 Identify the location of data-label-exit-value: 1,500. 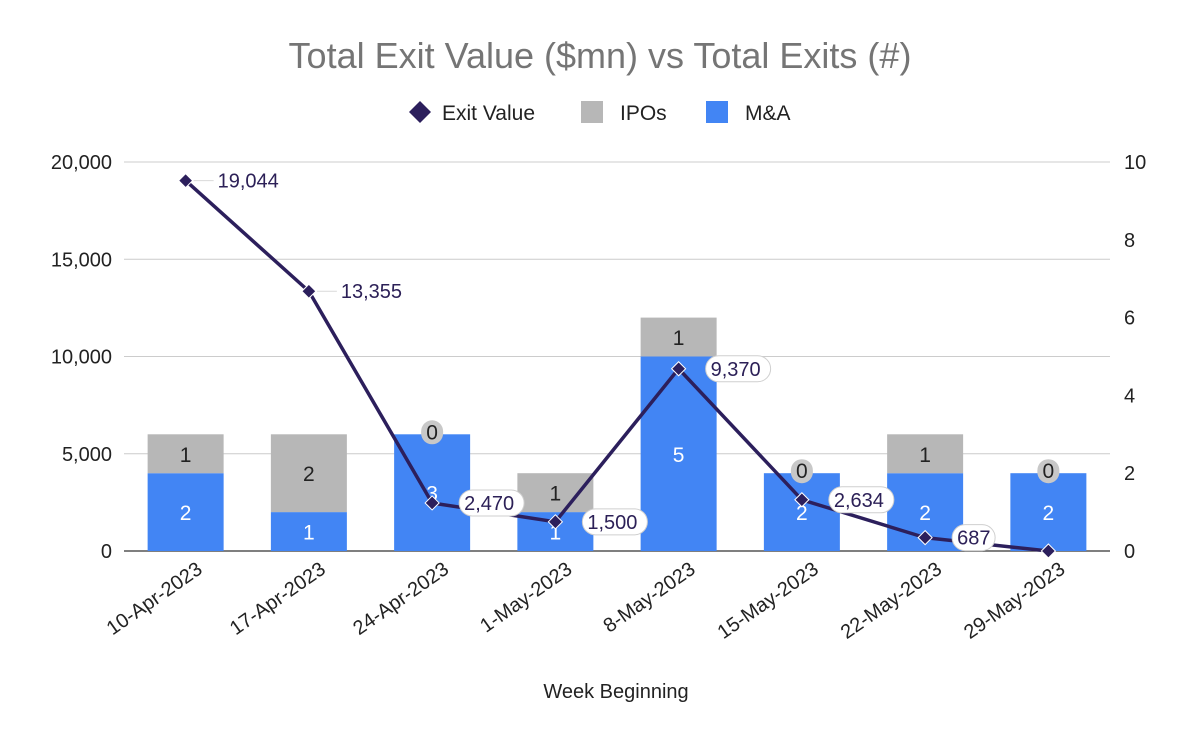
(612, 523).